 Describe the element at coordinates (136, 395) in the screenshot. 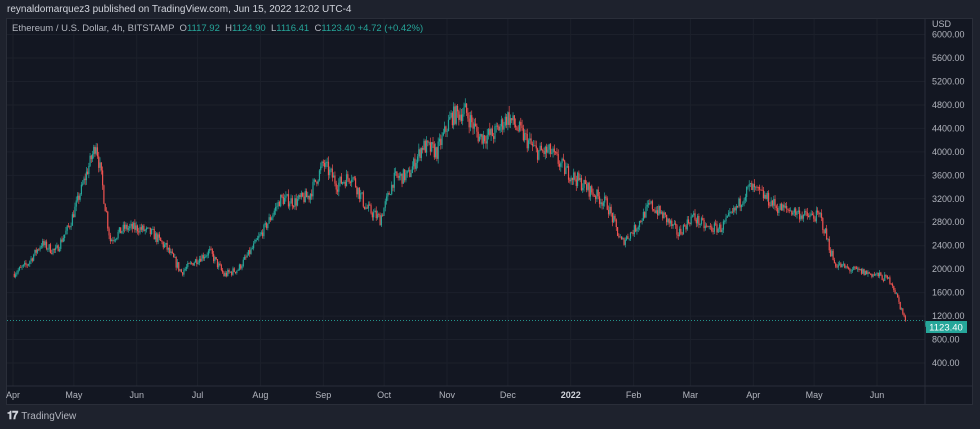

I see `x-tick-label: Jun` at that location.